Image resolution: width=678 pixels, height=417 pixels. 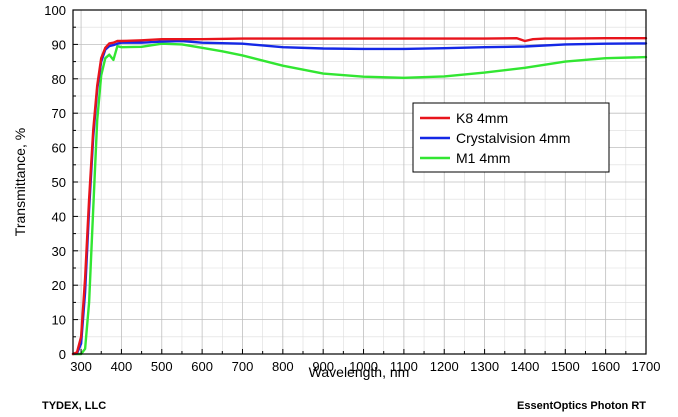 What do you see at coordinates (59, 251) in the screenshot?
I see `y-tick-label: 30` at bounding box center [59, 251].